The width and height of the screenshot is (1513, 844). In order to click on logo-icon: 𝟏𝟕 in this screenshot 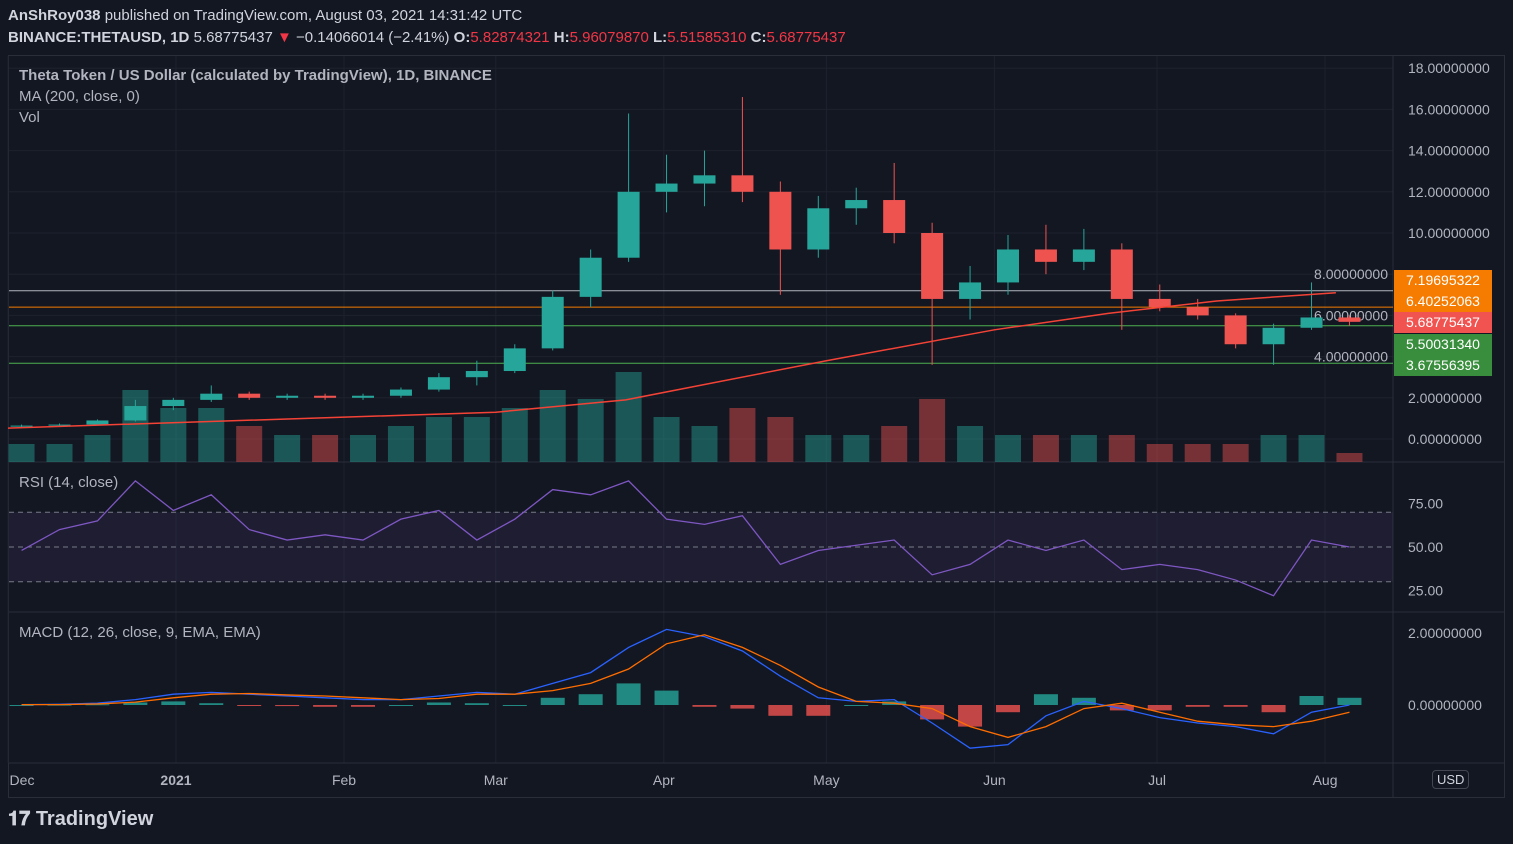, I will do `click(19, 819)`.